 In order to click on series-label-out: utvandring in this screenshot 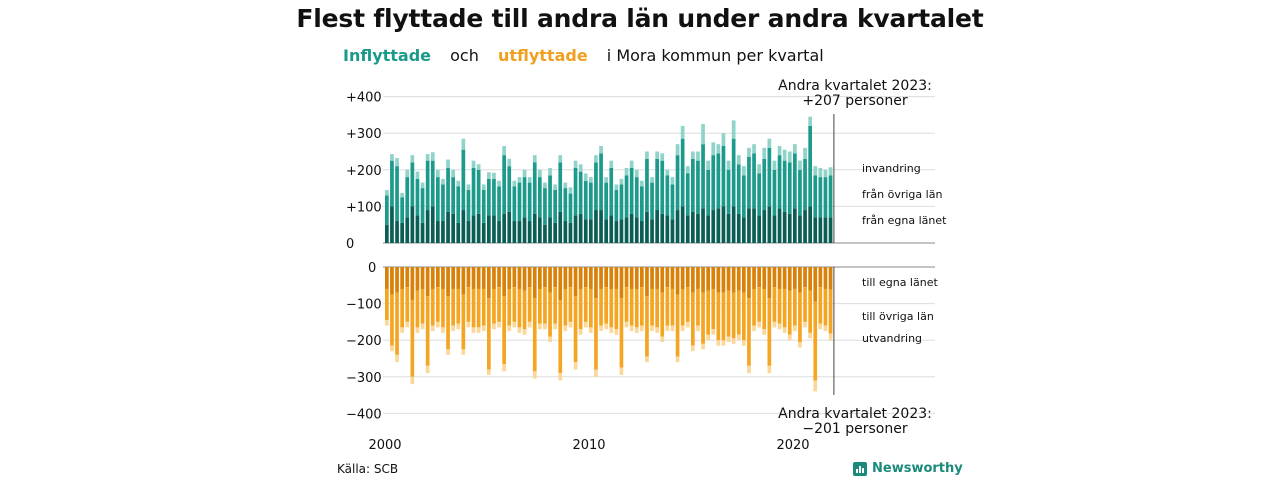, I will do `click(892, 338)`.